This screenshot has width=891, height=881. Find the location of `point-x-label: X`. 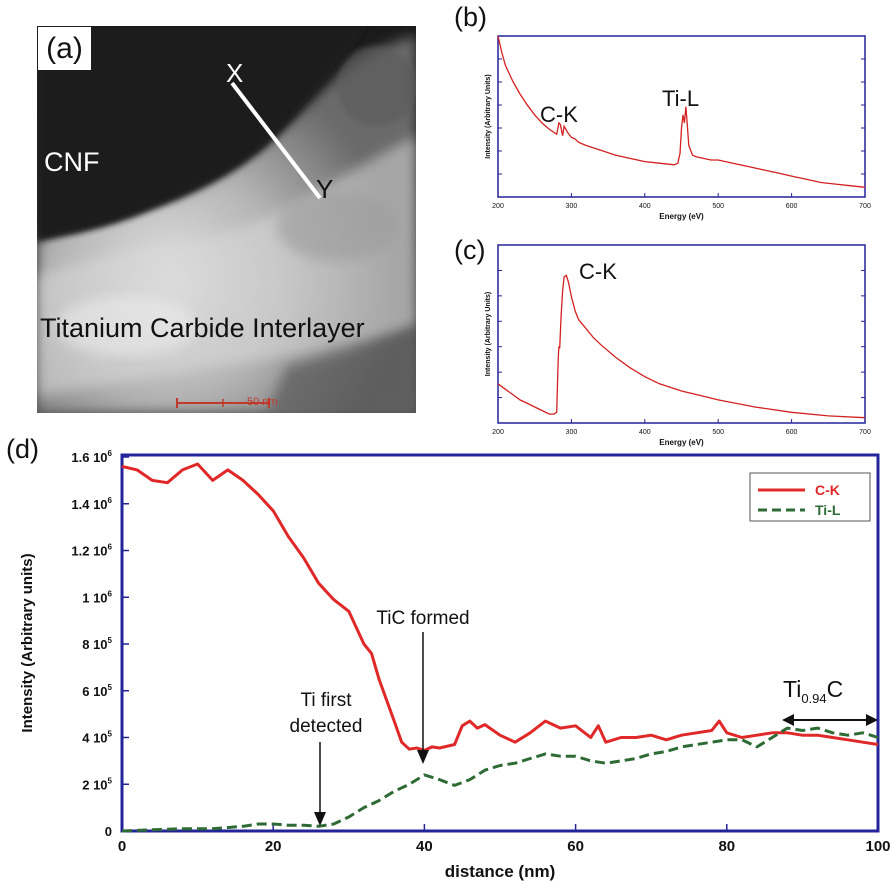

point-x-label: X is located at coordinates (235, 73).